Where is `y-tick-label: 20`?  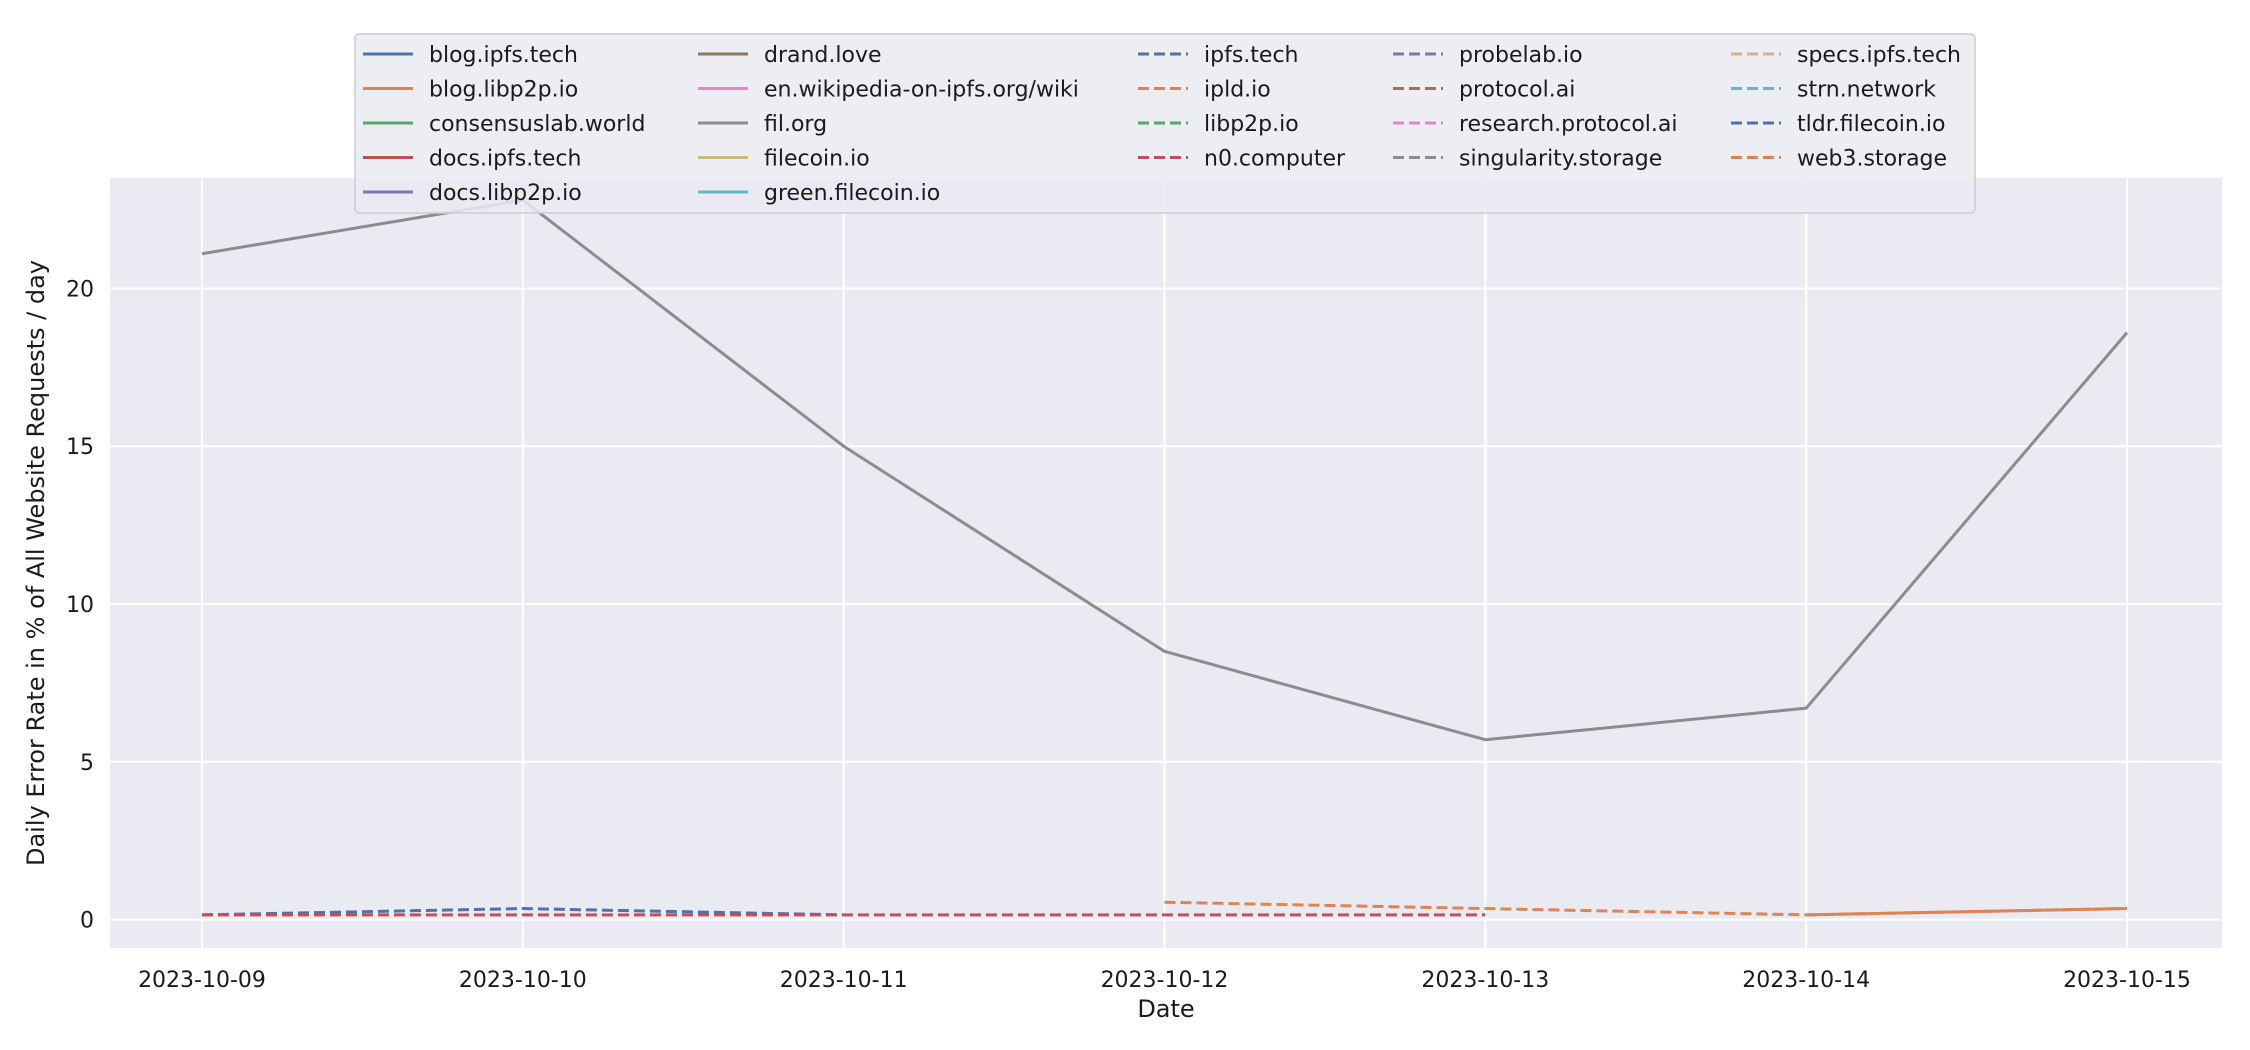
y-tick-label: 20 is located at coordinates (80, 289).